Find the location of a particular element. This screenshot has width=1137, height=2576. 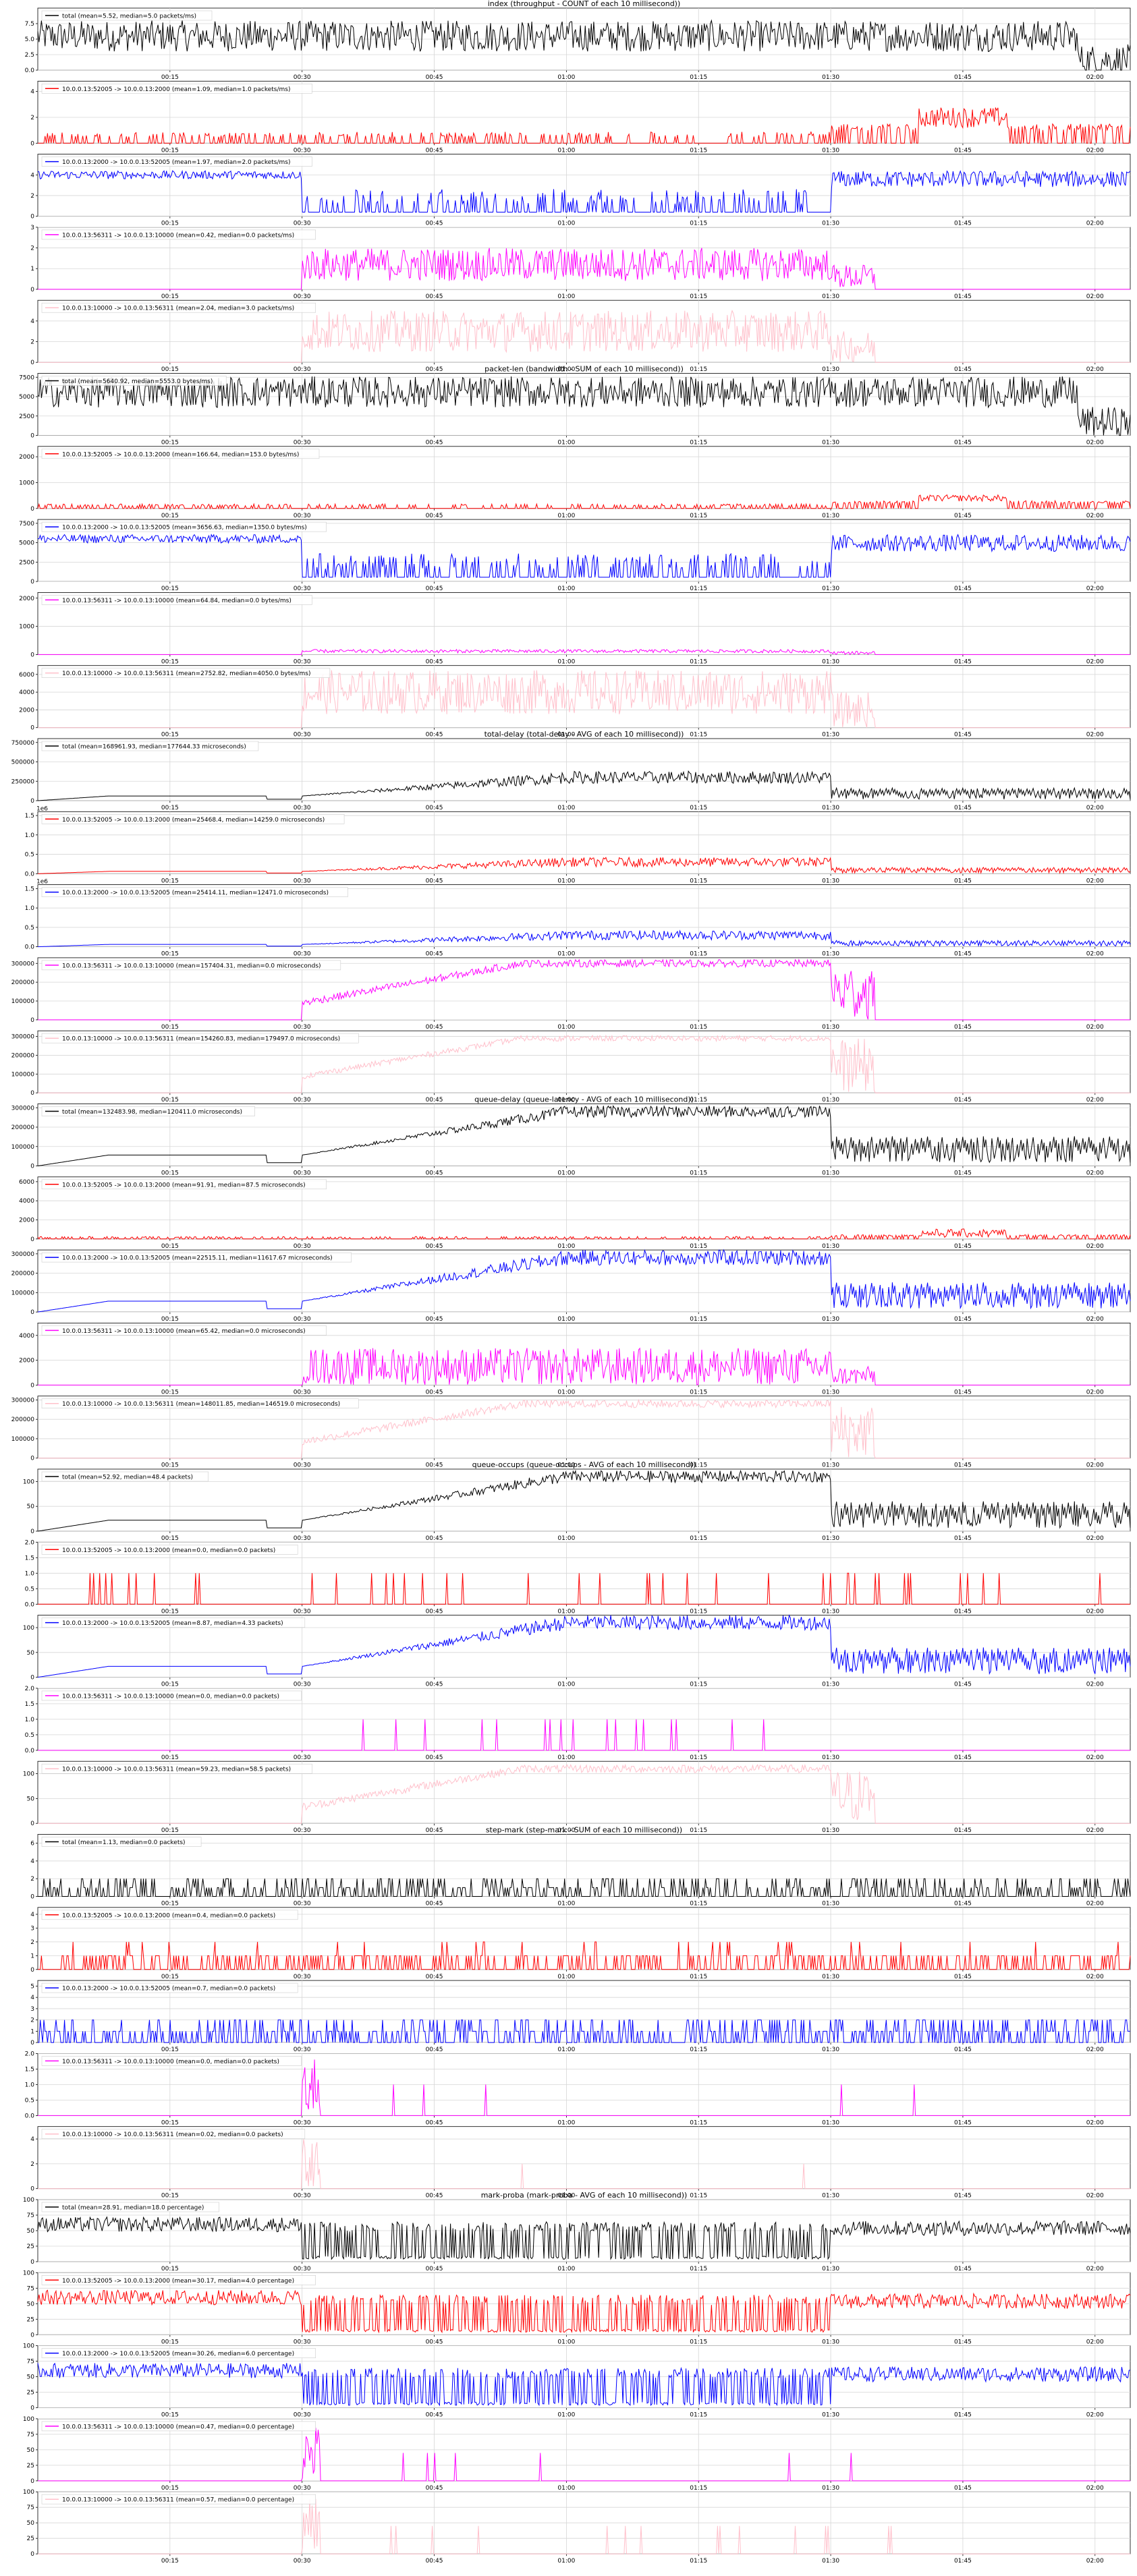

y-tick-label: 6 is located at coordinates (32, 1844).